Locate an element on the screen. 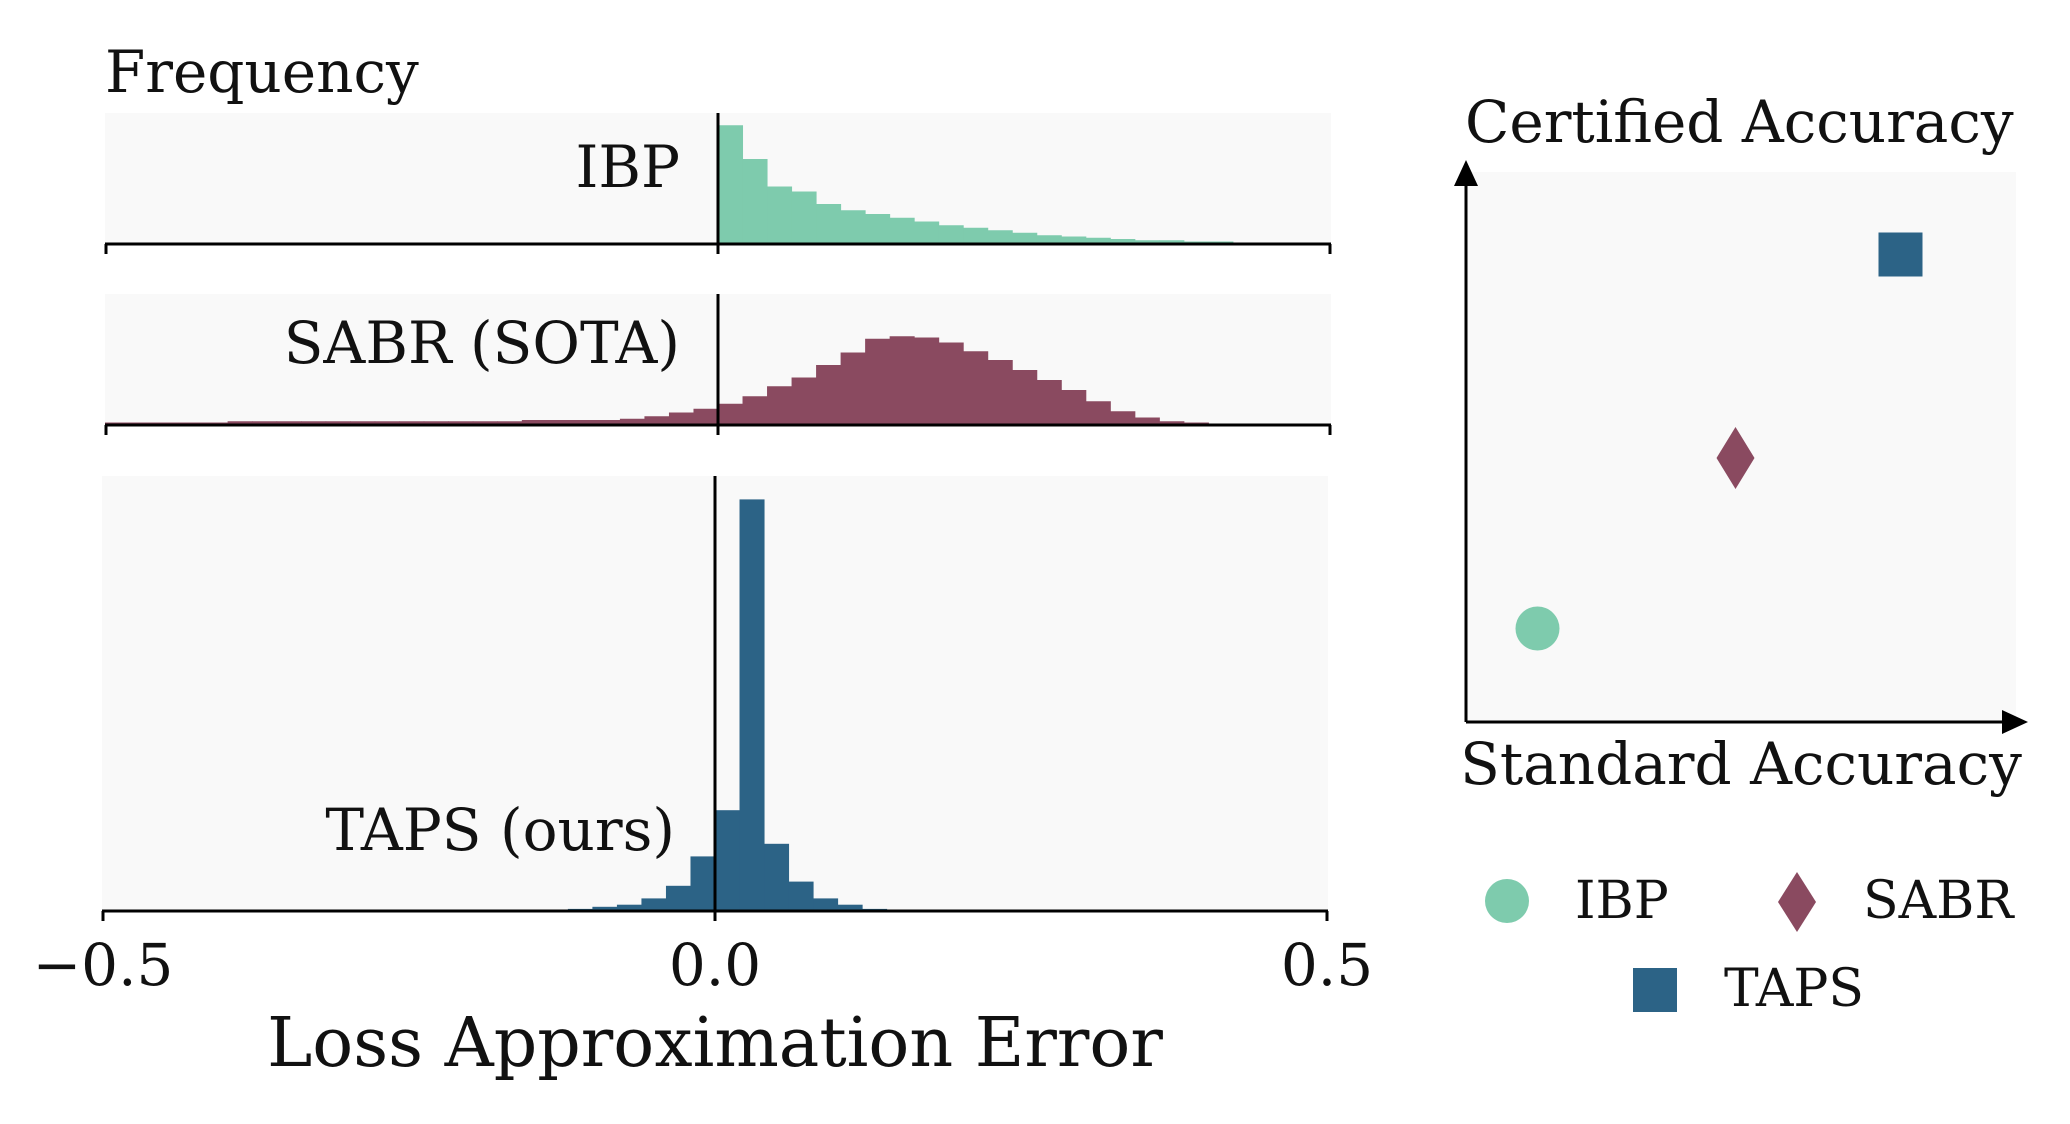 This screenshot has width=2070, height=1124. legend-ibp-marker is located at coordinates (1507, 901).